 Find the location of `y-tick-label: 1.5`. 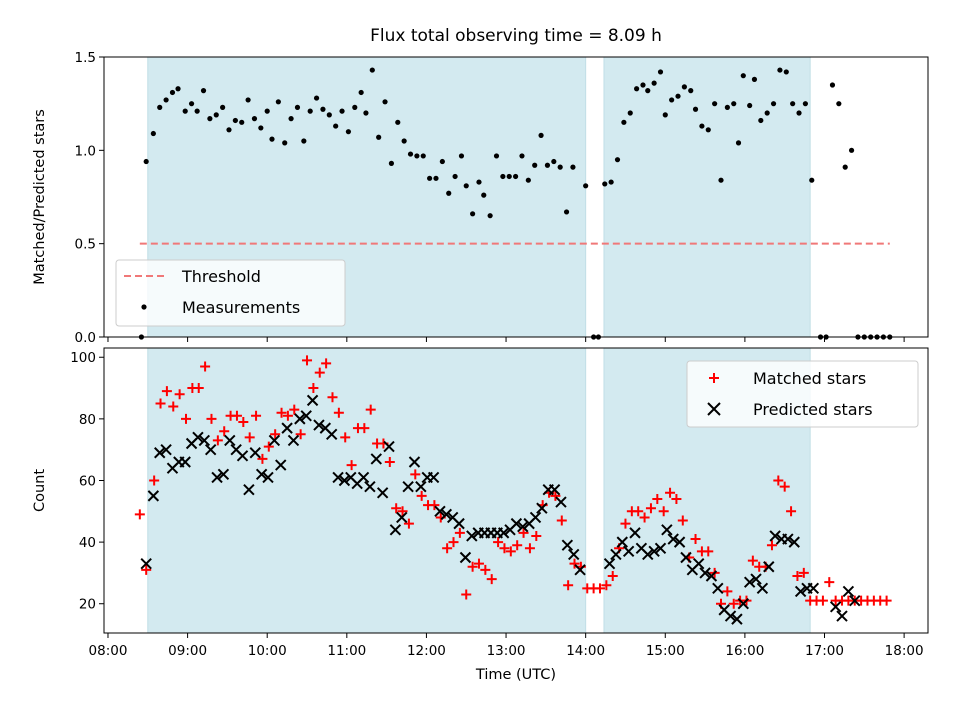

y-tick-label: 1.5 is located at coordinates (85, 58).